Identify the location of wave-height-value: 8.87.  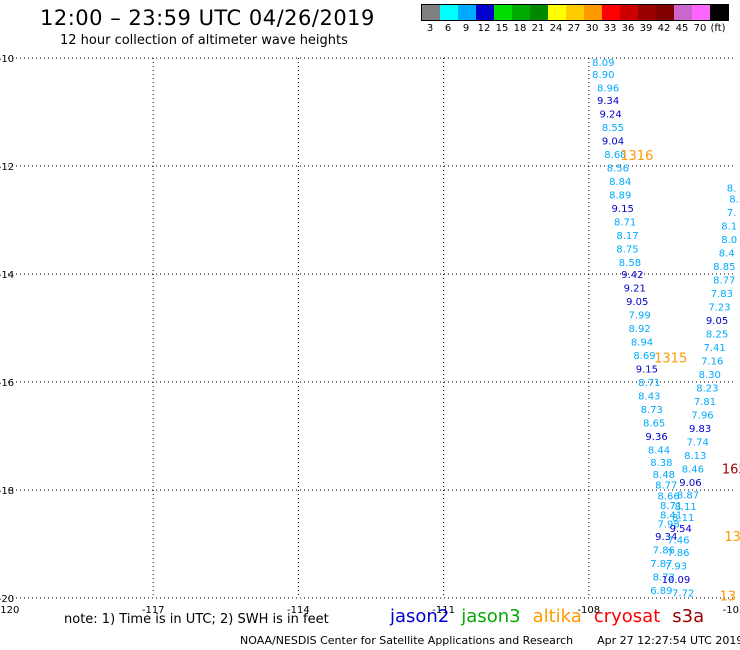
(688, 495).